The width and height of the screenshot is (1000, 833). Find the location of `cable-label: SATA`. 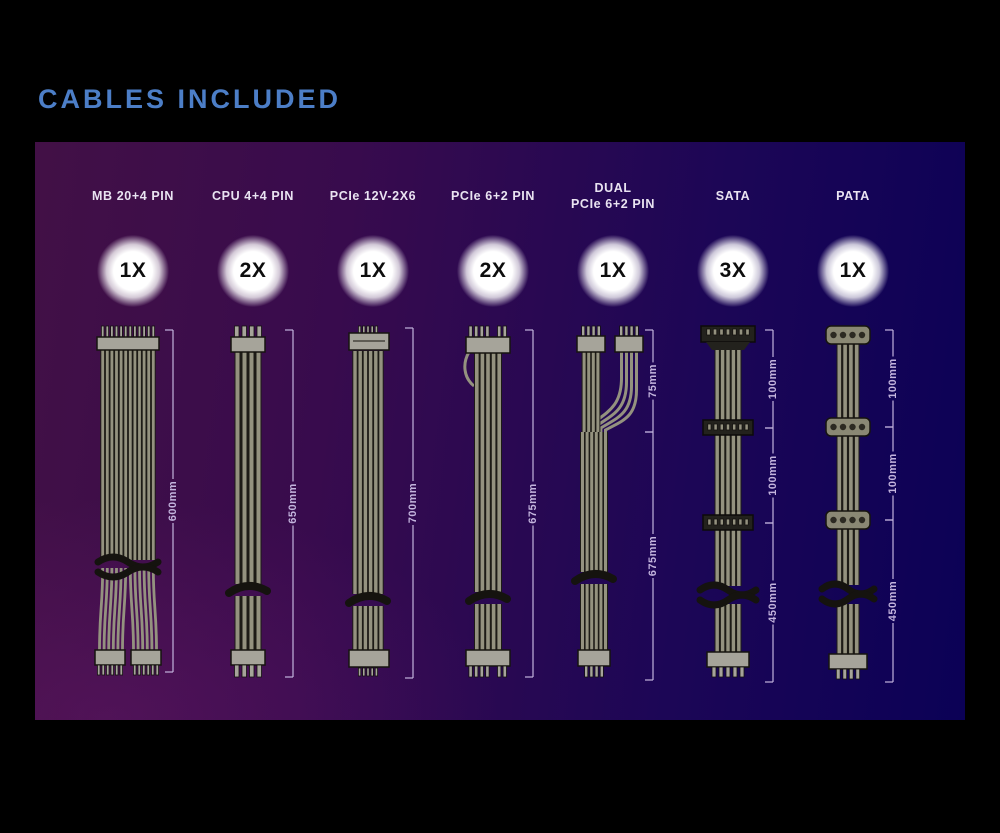

cable-label: SATA is located at coordinates (733, 196).